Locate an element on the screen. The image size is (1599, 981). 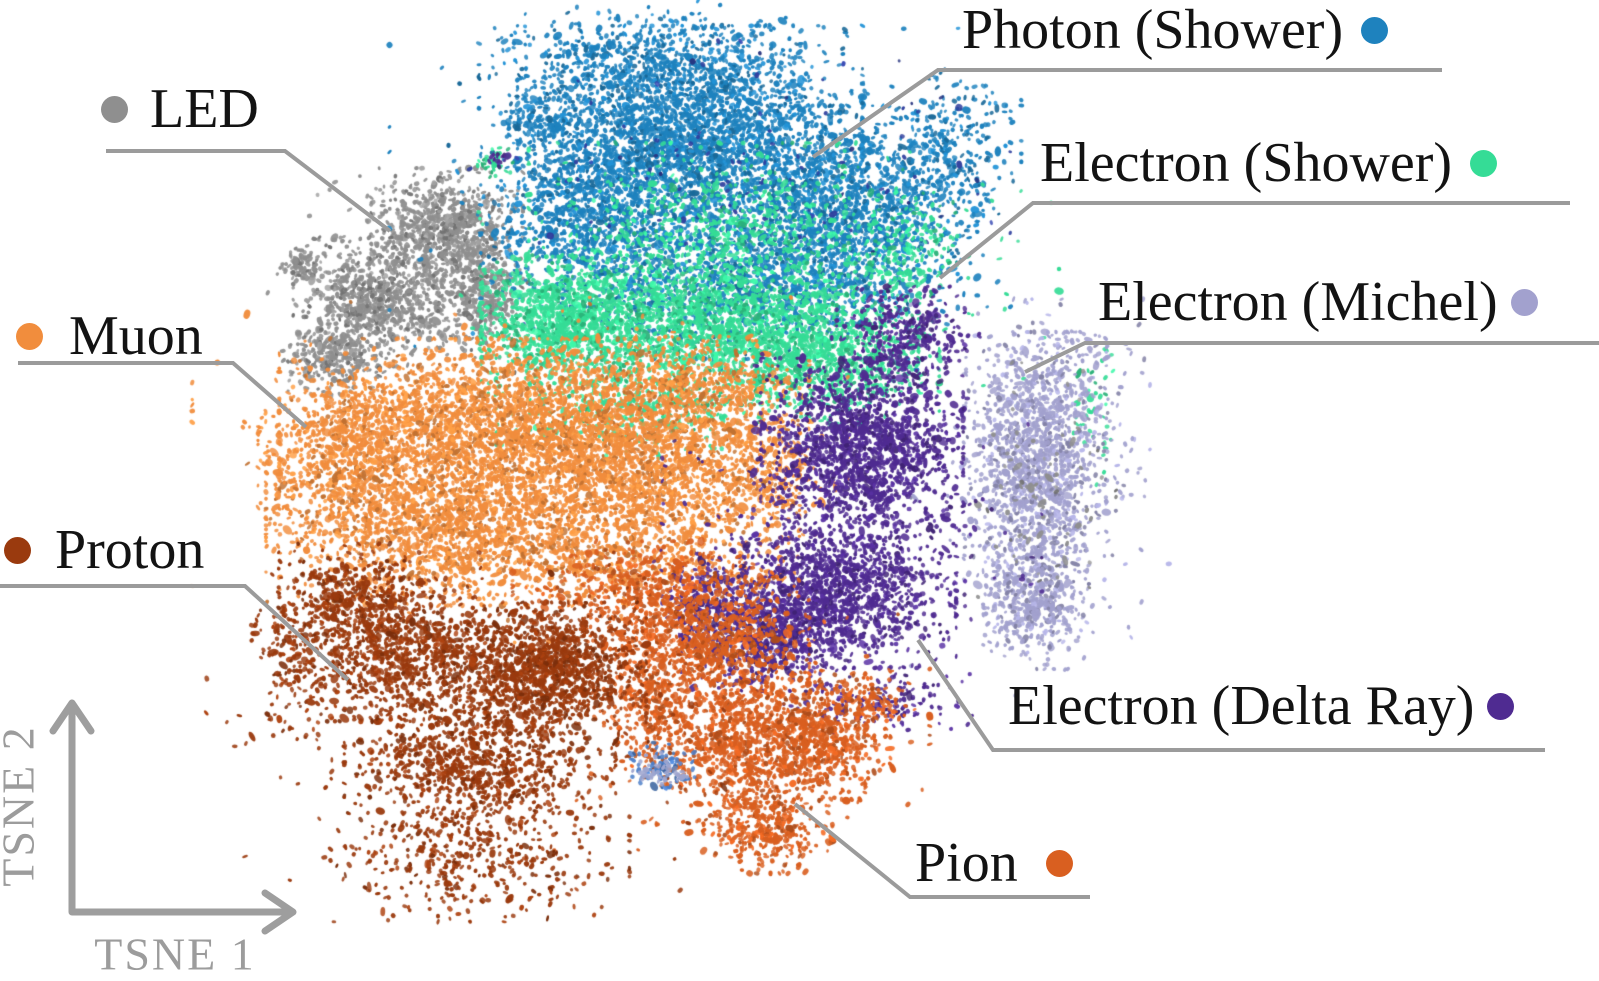
legend-dot-led is located at coordinates (114, 109).